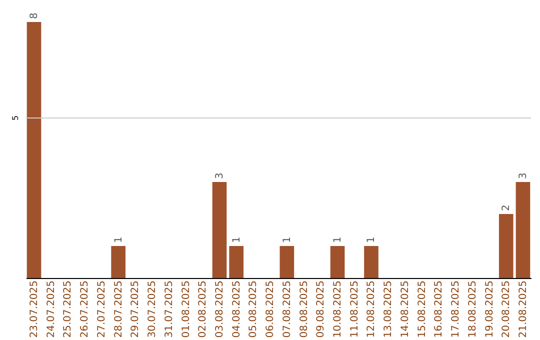  Describe the element at coordinates (372, 309) in the screenshot. I see `x-tick-label: 12.08.2025` at that location.